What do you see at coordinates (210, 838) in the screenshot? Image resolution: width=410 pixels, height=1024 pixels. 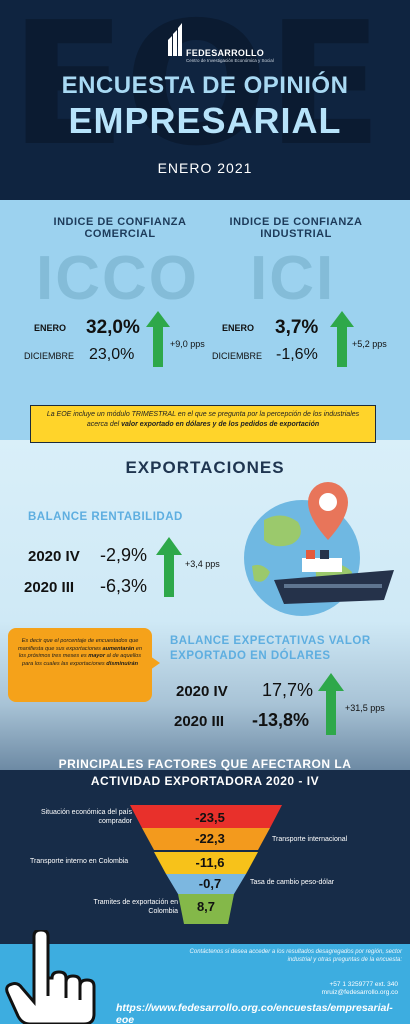 I see `factor-value-2: -22,3` at bounding box center [210, 838].